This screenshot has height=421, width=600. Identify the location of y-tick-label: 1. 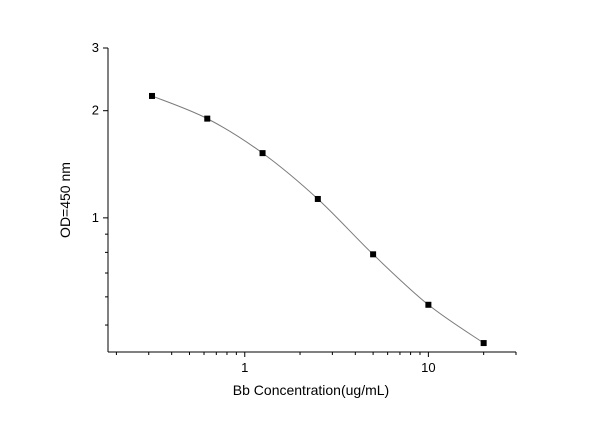
(95, 217).